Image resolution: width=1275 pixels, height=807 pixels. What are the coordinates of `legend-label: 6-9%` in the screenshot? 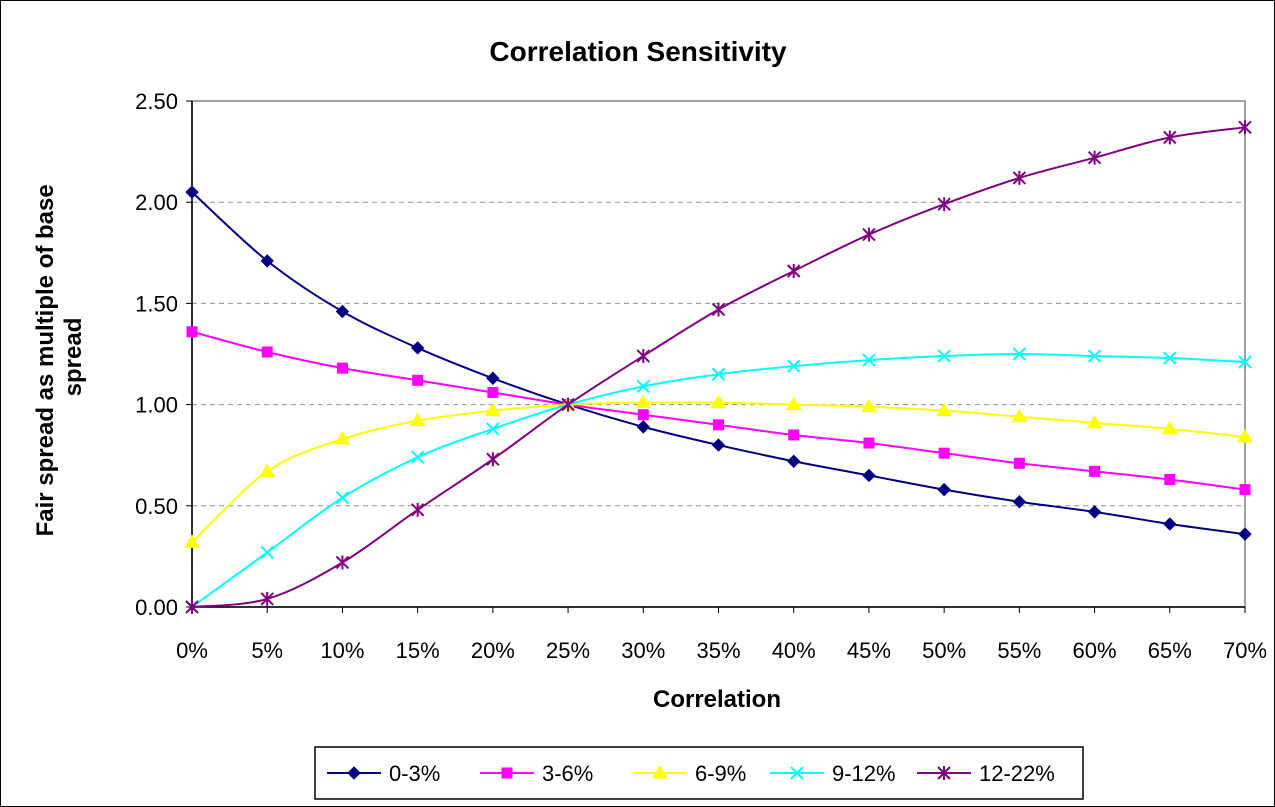 It's located at (720, 773).